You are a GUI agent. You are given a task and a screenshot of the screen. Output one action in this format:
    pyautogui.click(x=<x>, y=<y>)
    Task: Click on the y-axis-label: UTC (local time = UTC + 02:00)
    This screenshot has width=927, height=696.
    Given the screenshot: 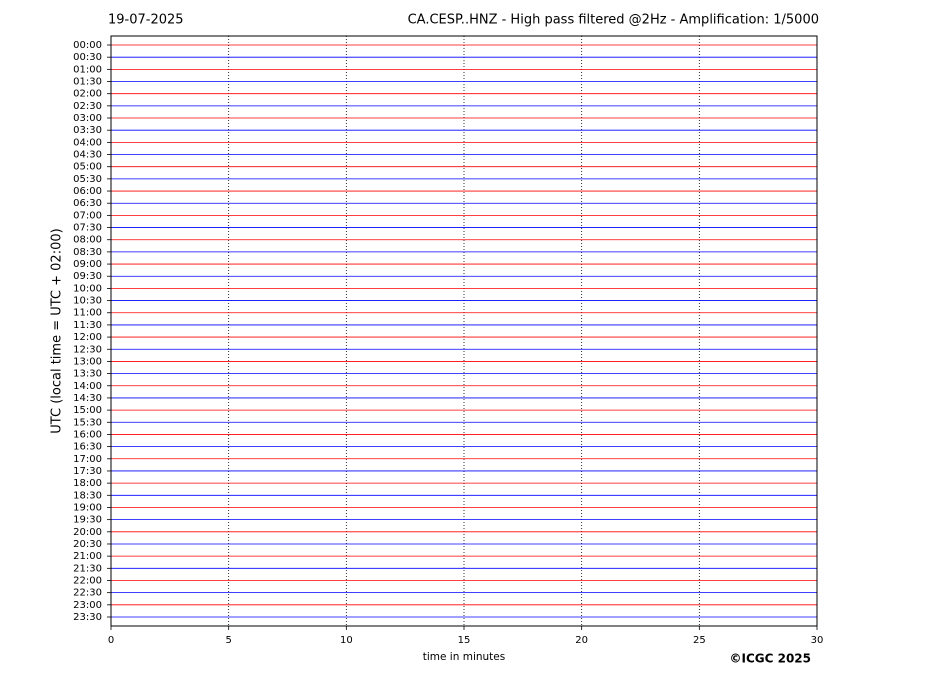 What is the action you would take?
    pyautogui.click(x=57, y=330)
    